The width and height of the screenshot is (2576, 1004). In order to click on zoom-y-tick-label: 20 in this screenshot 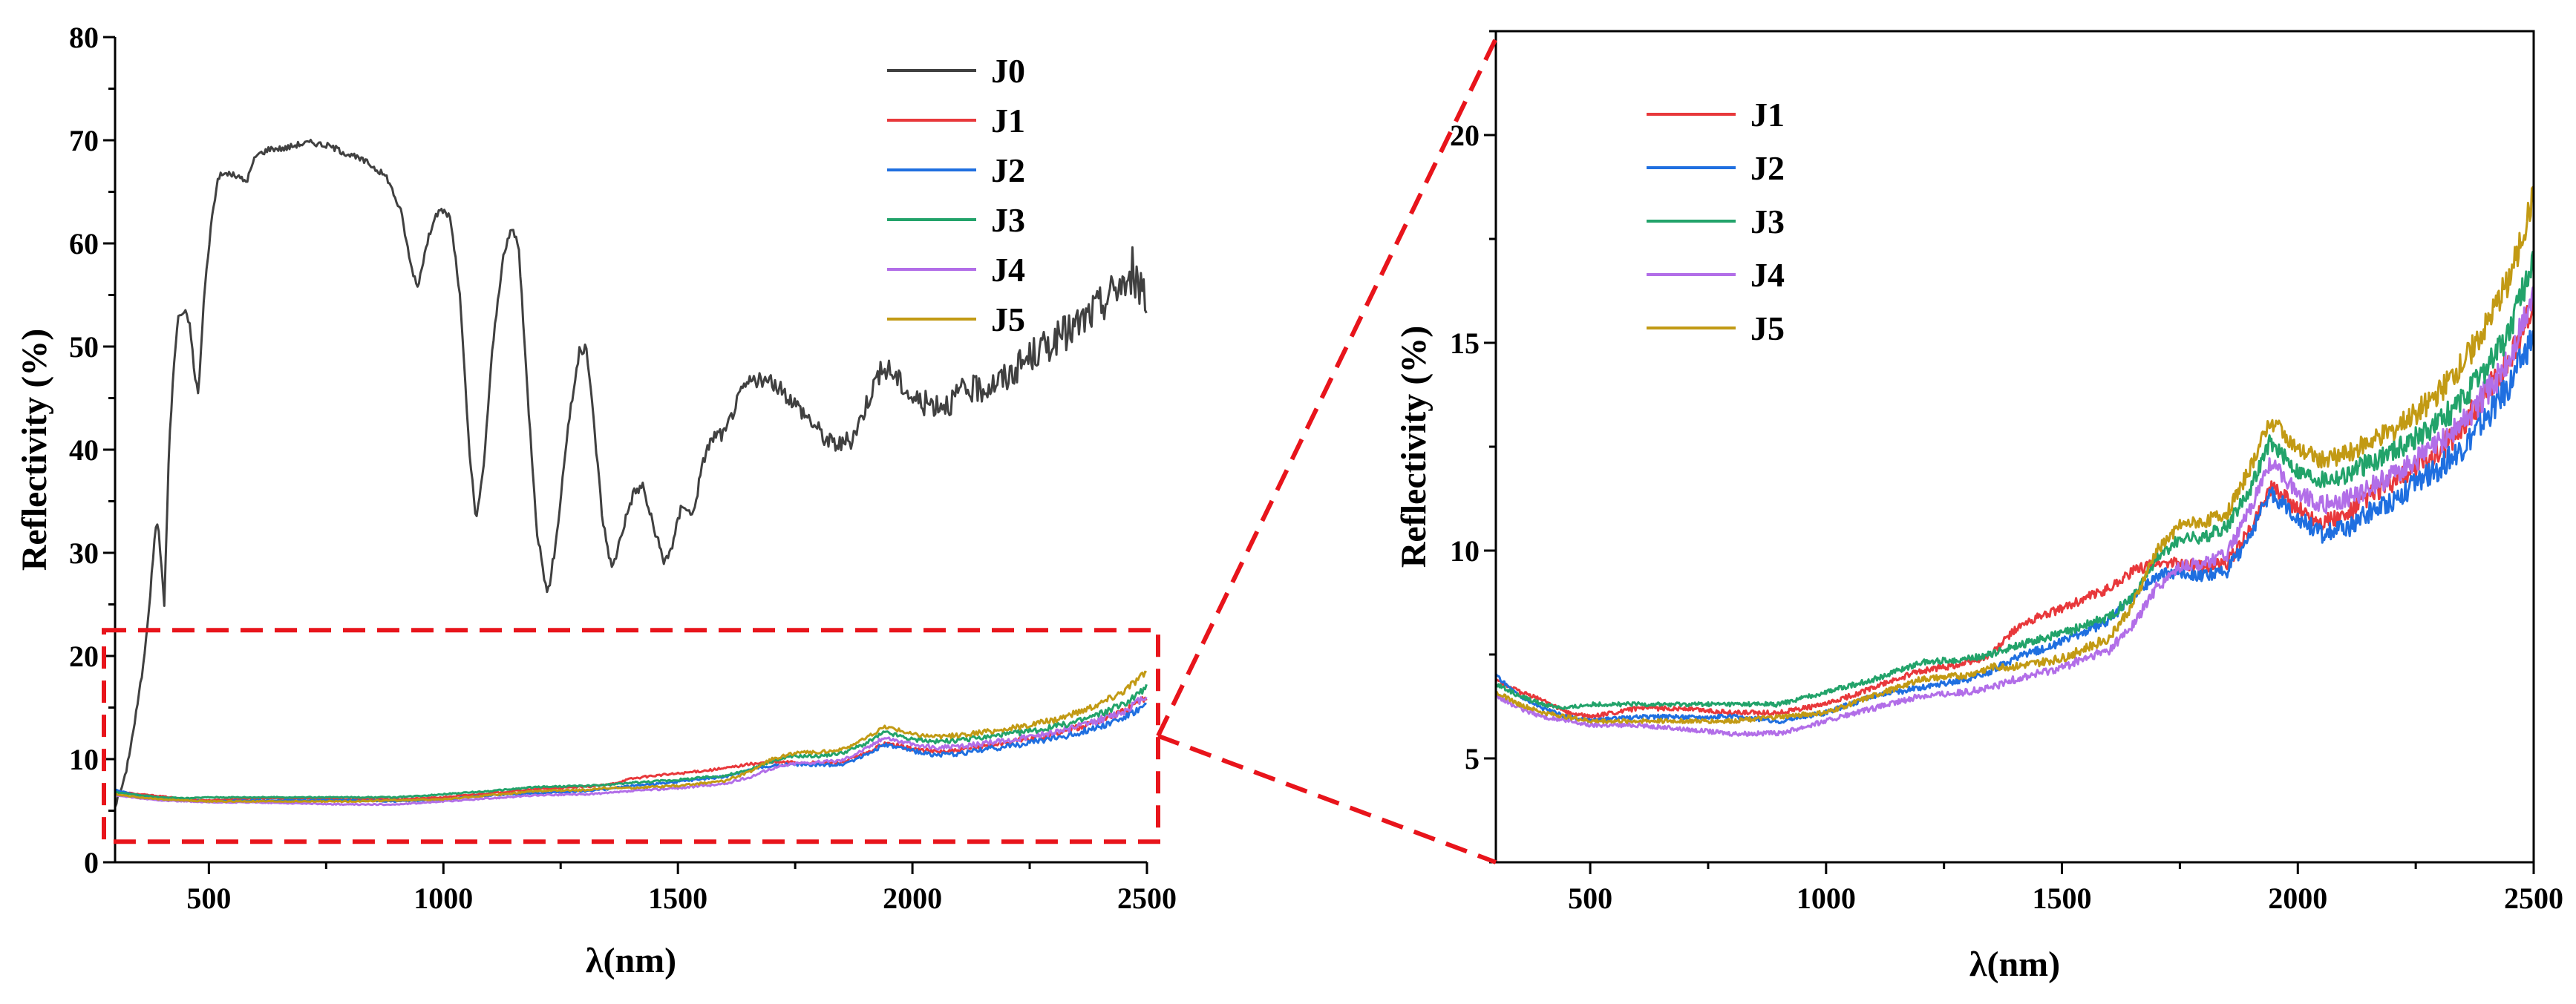, I will do `click(1465, 135)`.